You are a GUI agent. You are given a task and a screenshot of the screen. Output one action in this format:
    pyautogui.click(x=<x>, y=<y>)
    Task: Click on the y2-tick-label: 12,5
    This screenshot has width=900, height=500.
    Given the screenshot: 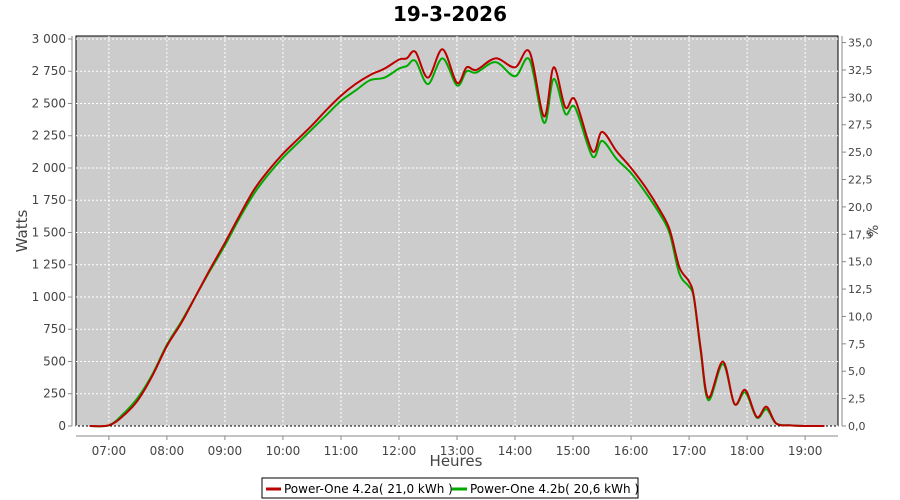 What is the action you would take?
    pyautogui.click(x=860, y=289)
    